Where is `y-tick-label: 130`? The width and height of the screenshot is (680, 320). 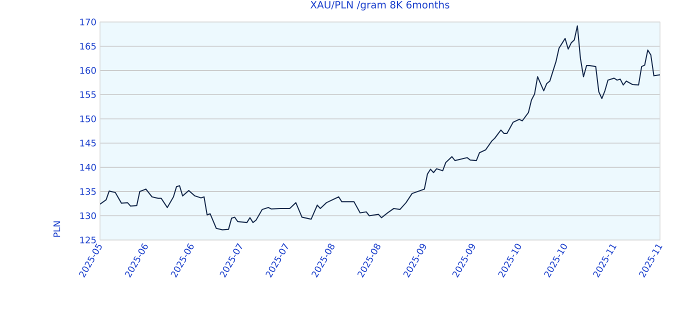
y-tick-label: 130 is located at coordinates (88, 216).